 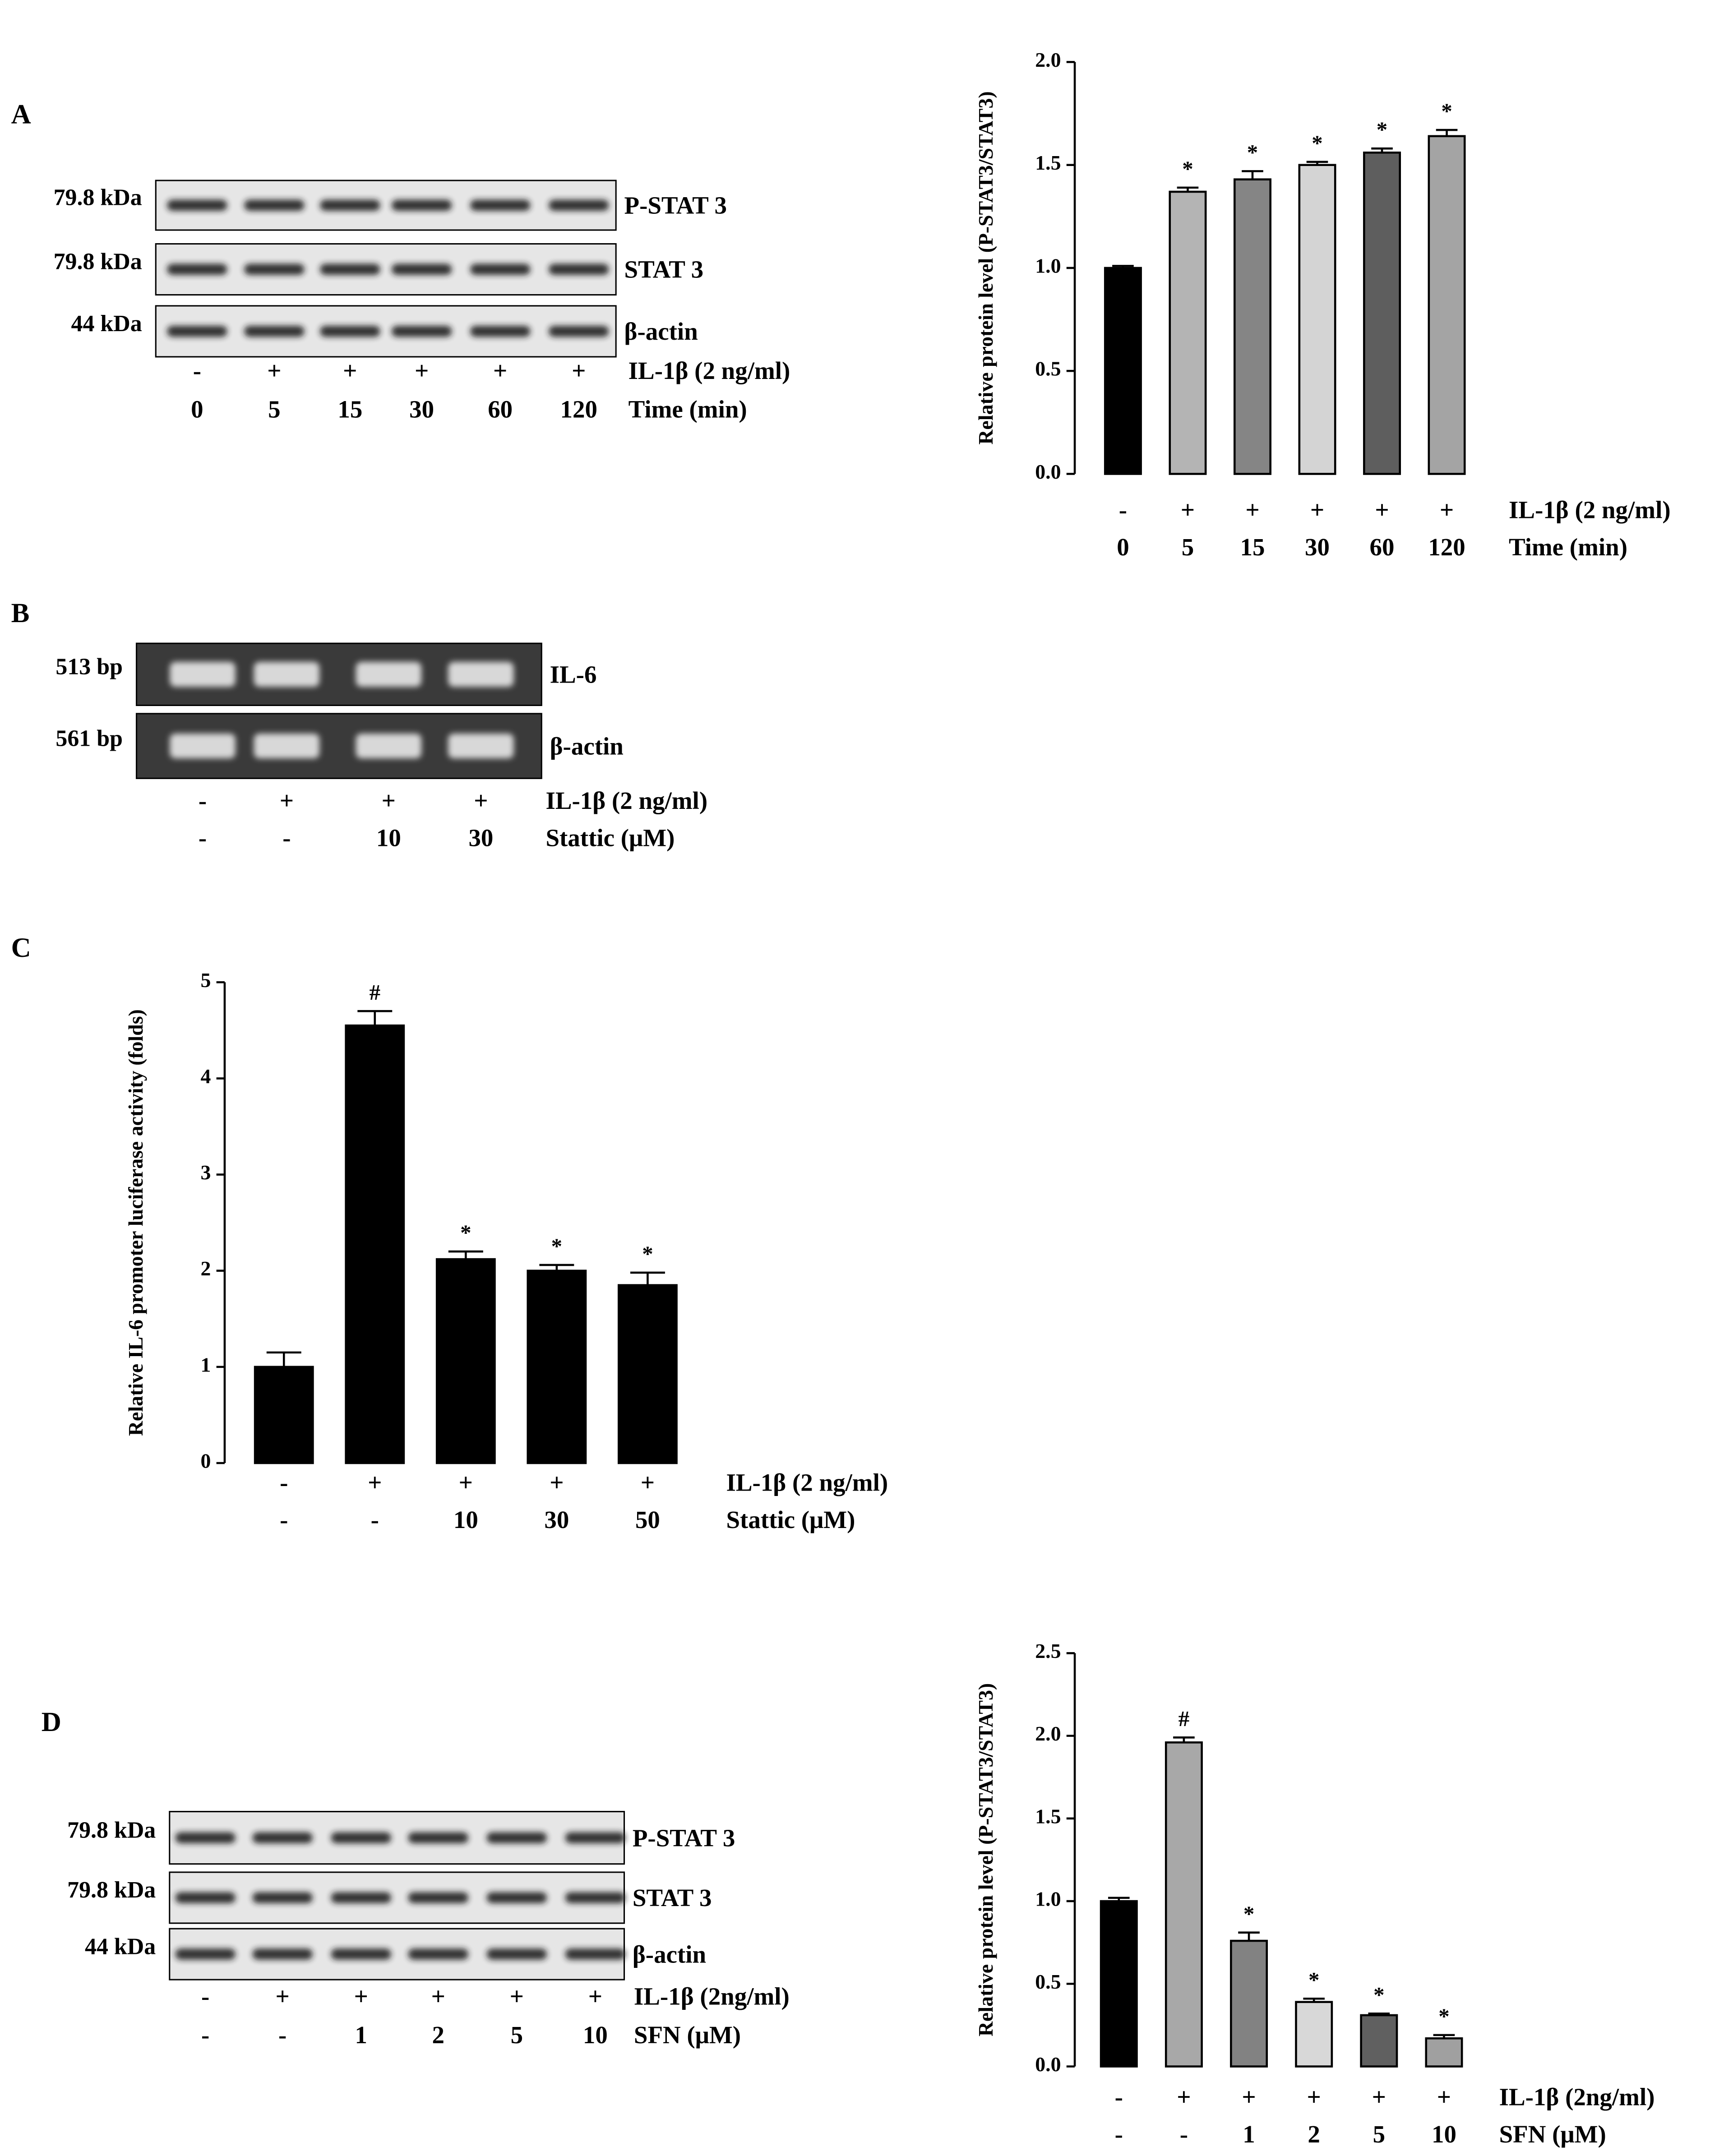 I want to click on x-row-label: IL-1β (2ng/ml), so click(x=1577, y=2097).